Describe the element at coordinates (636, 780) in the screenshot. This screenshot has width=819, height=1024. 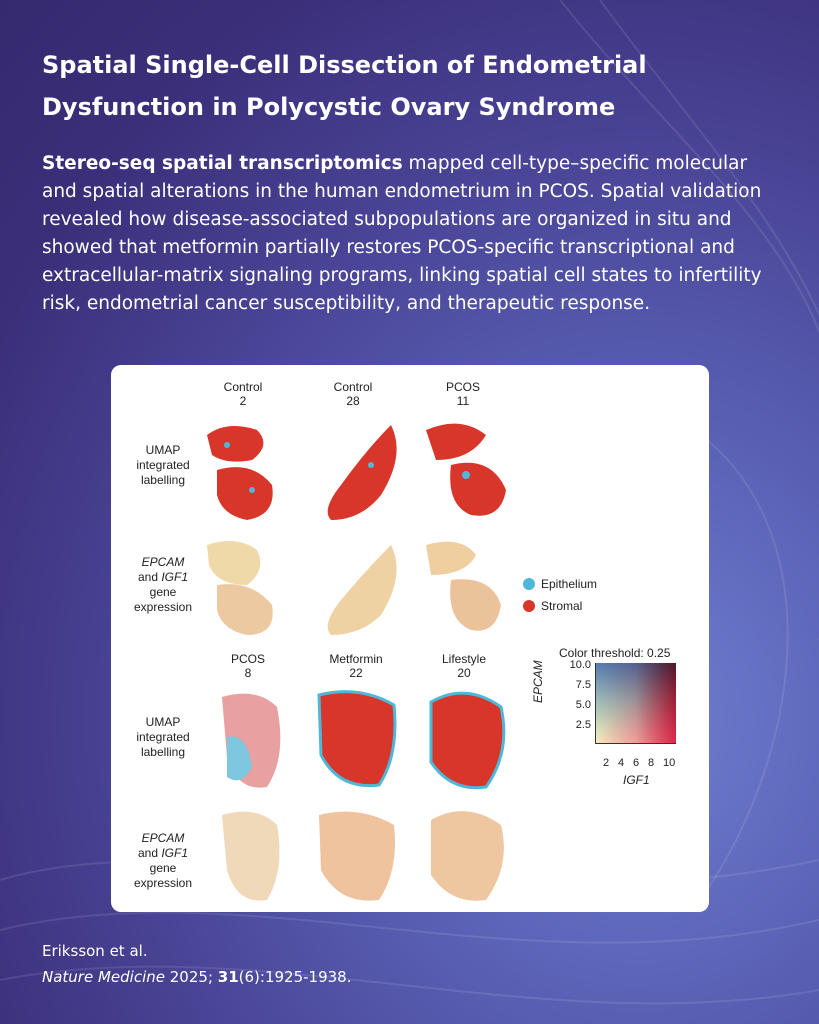
I see `colorbar-x-label: IGF1` at that location.